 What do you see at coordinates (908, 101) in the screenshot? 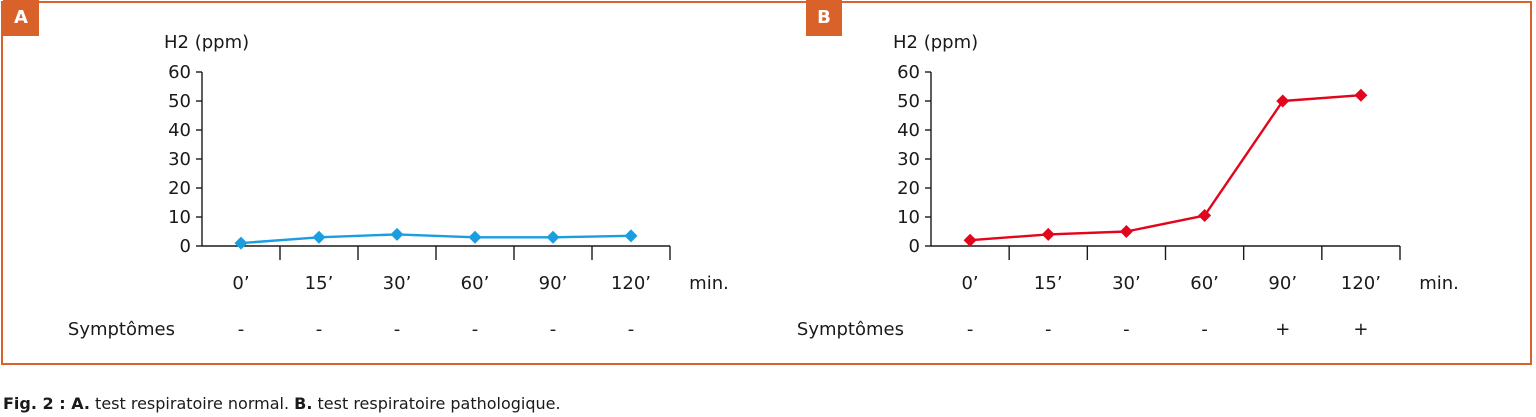
I see `y-tick-label-b-50: 50` at bounding box center [908, 101].